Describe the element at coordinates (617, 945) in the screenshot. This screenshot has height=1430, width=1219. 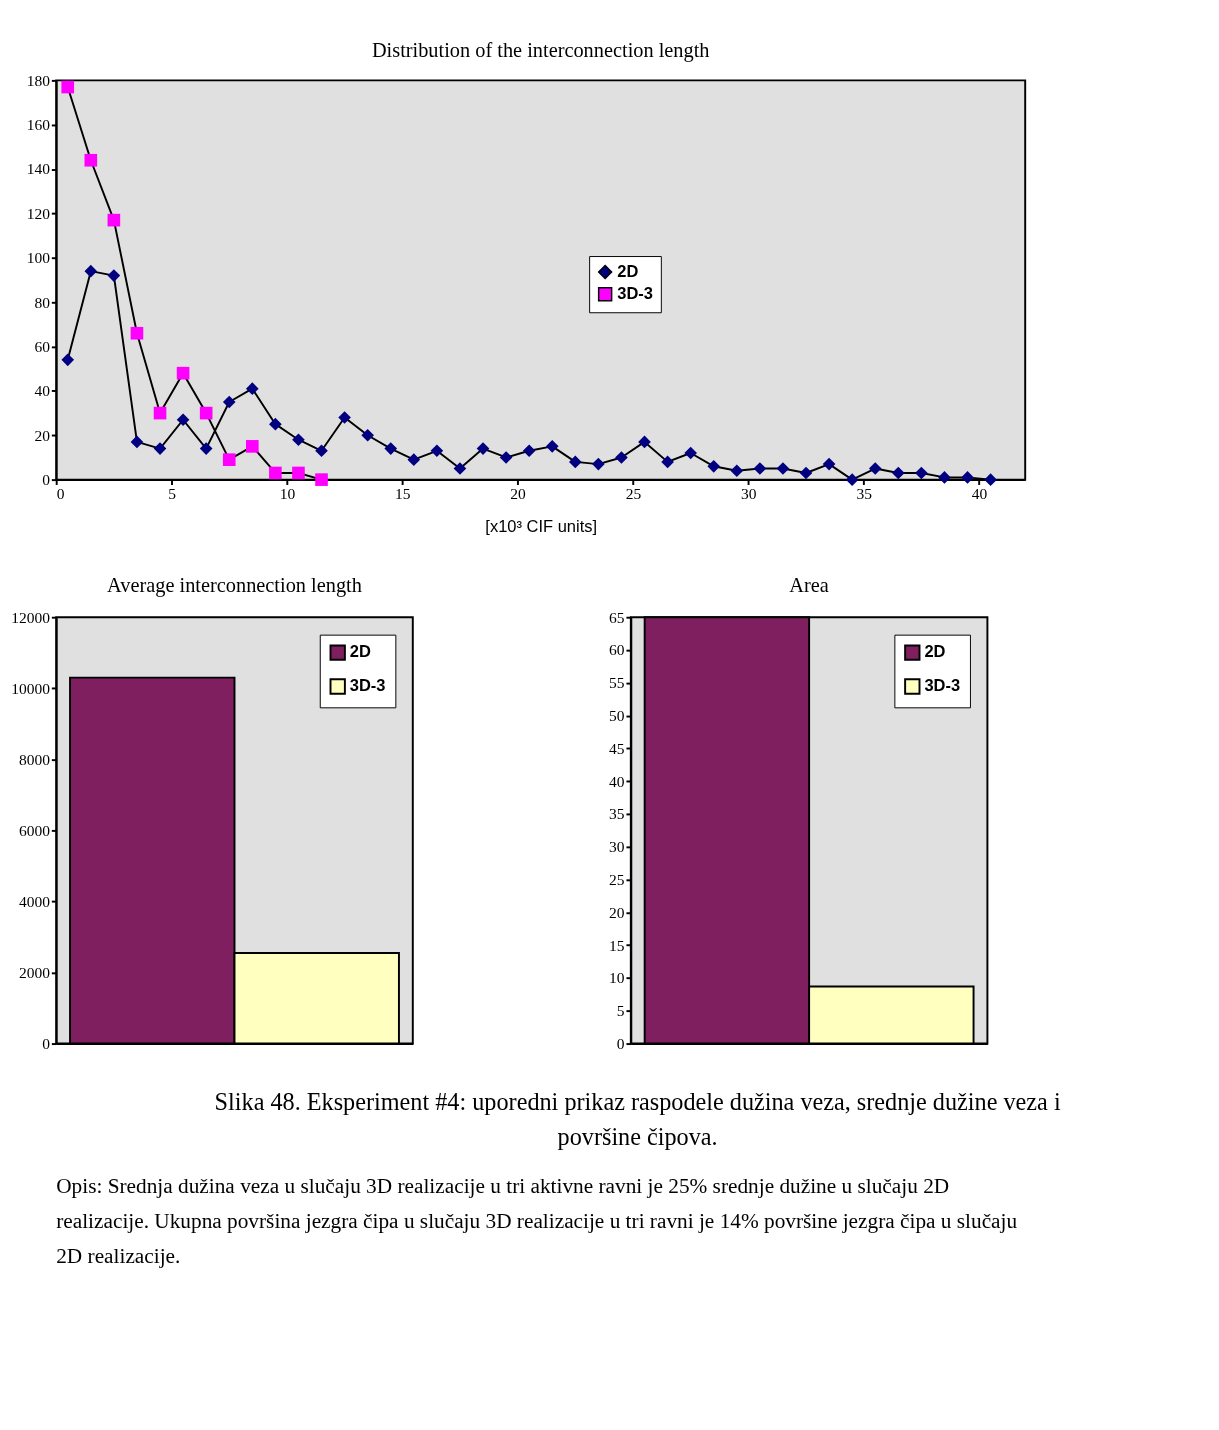
I see `y-tick-label: 15` at that location.